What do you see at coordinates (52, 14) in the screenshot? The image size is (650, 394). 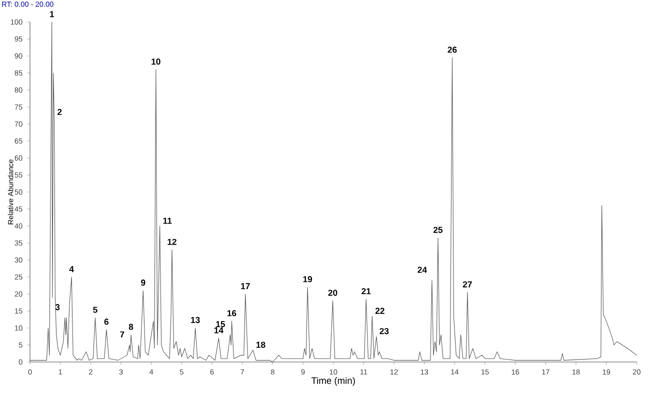 I see `annotation: 1` at bounding box center [52, 14].